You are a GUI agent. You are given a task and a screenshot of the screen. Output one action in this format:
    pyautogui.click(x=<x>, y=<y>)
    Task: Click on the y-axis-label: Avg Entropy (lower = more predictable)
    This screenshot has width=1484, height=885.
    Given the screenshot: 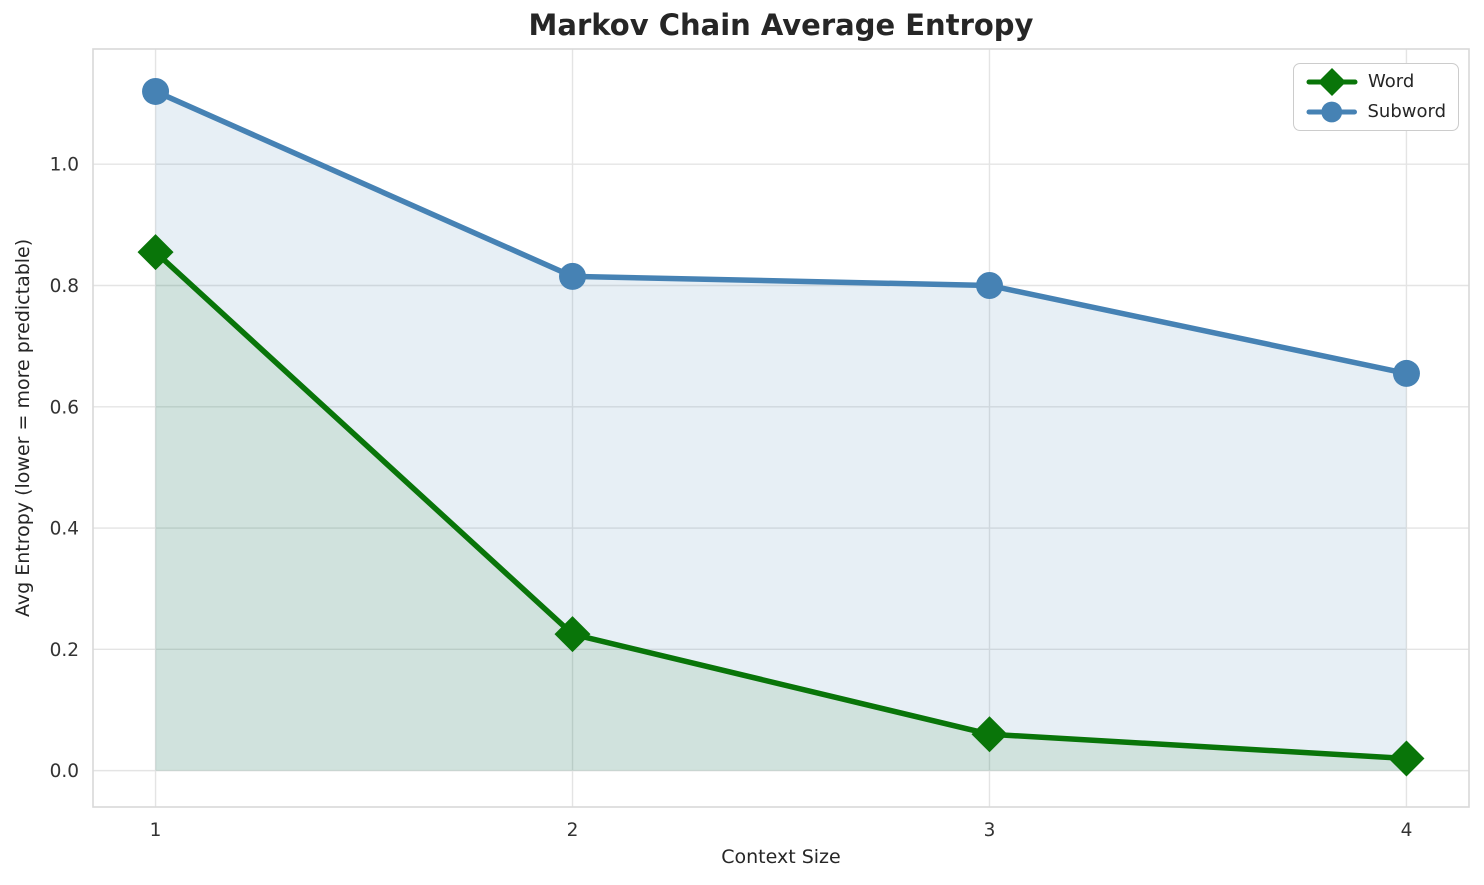 What is the action you would take?
    pyautogui.click(x=23, y=428)
    